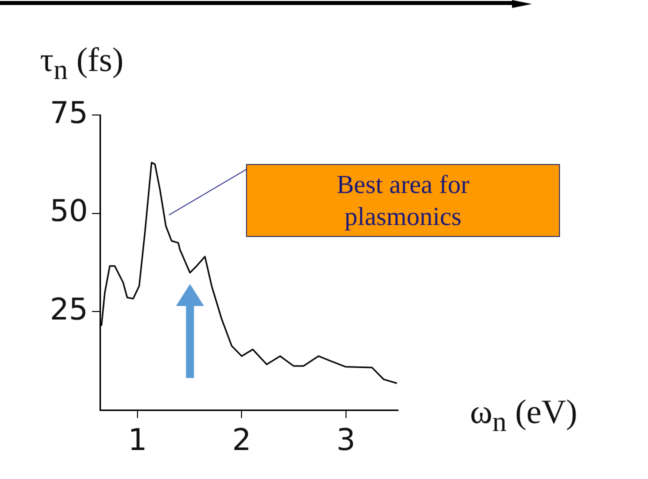 Image resolution: width=648 pixels, height=479 pixels. I want to click on y-tick-label: 50, so click(69, 212).